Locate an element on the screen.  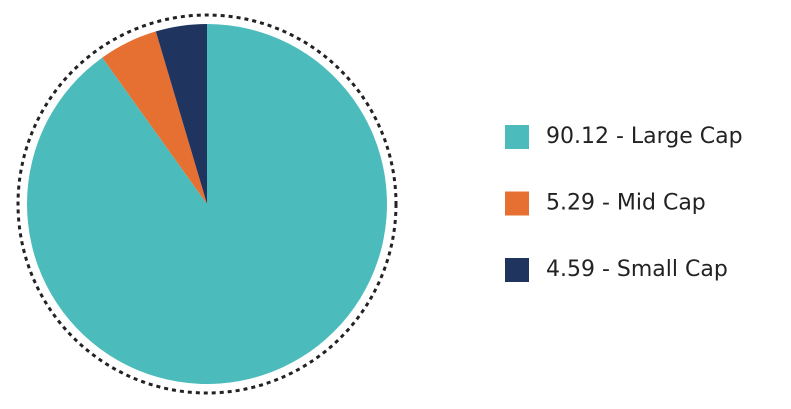
legend-label: 5.29 - Mid Cap is located at coordinates (626, 203).